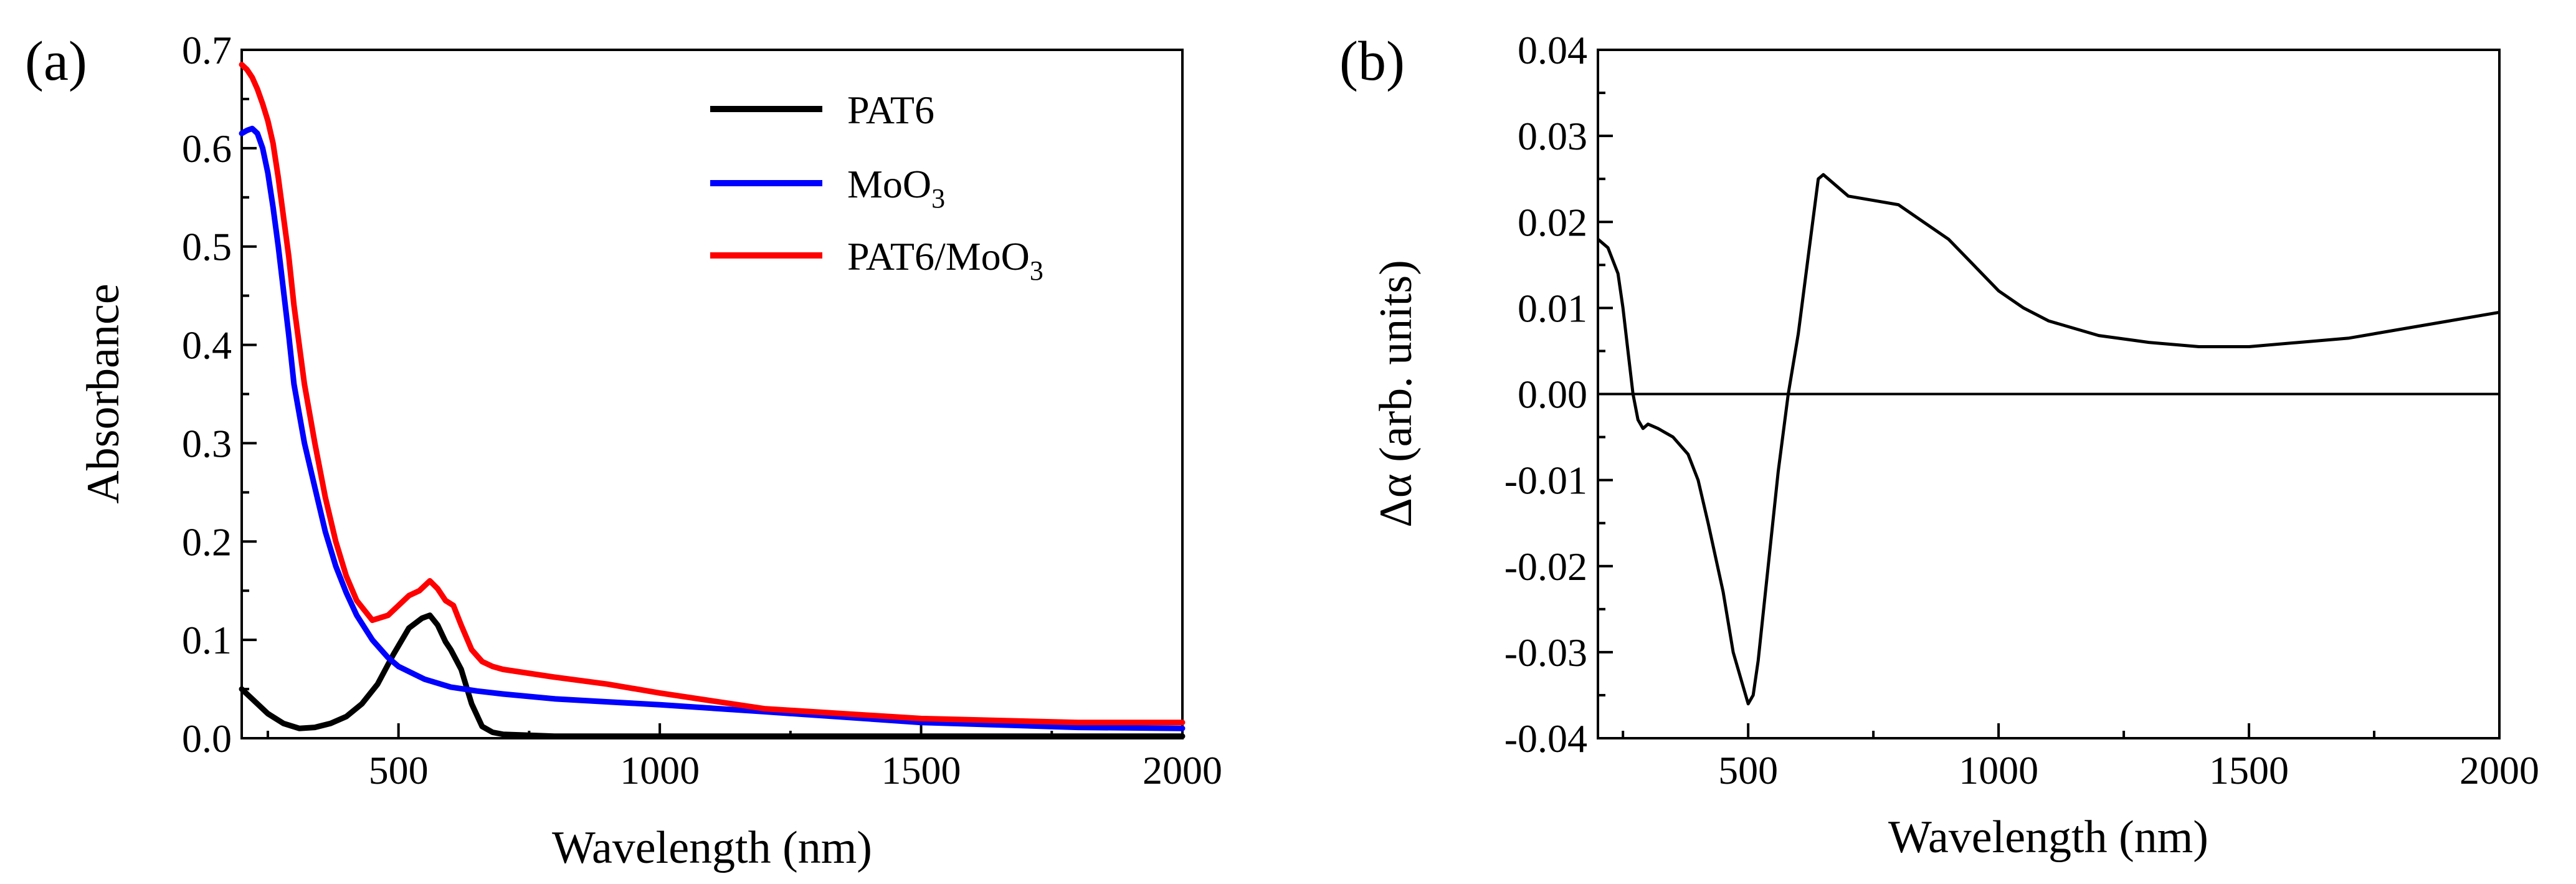  What do you see at coordinates (1552, 136) in the screenshot?
I see `y-tick-label-b-1: 0.03` at bounding box center [1552, 136].